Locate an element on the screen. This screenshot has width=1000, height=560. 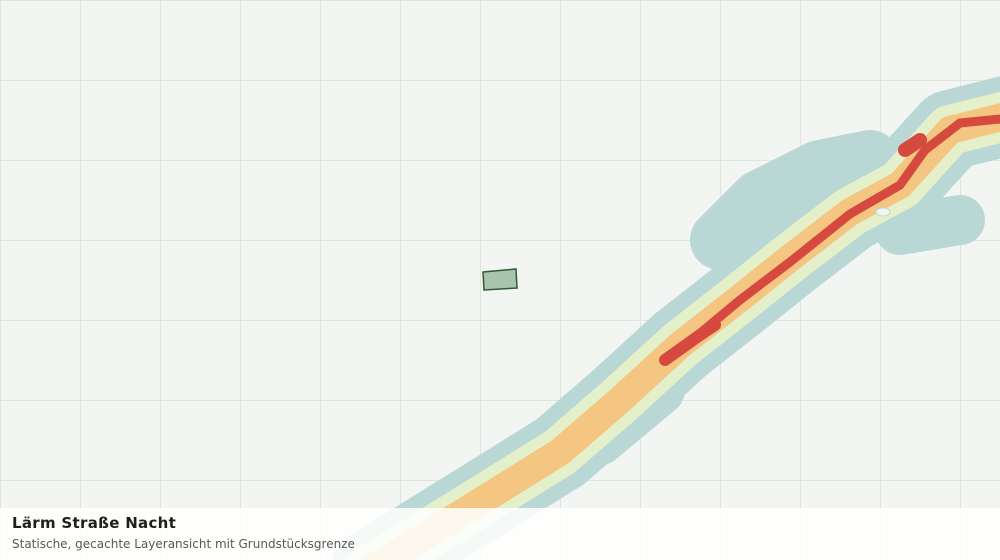
parcel-boundary is located at coordinates (500, 279).